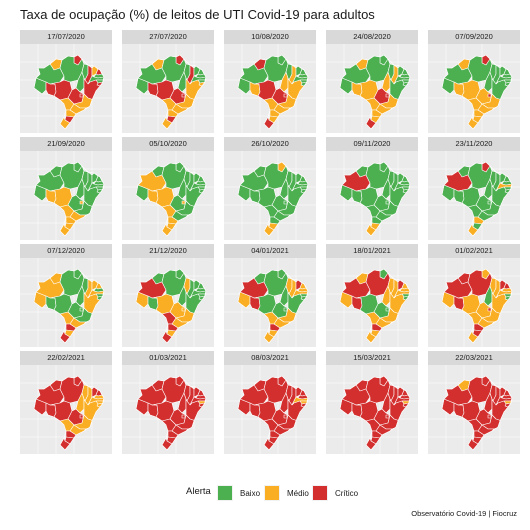 The width and height of the screenshot is (530, 530). Describe the element at coordinates (66, 251) in the screenshot. I see `panel-date-label: 07/12/2020` at that location.